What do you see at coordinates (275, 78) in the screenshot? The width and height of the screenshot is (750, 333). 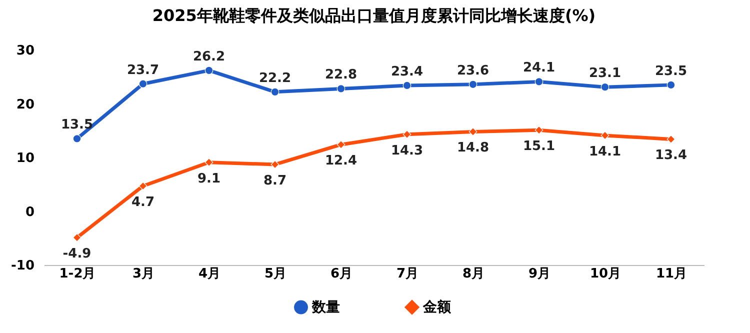 I see `data-label: 22.2` at bounding box center [275, 78].